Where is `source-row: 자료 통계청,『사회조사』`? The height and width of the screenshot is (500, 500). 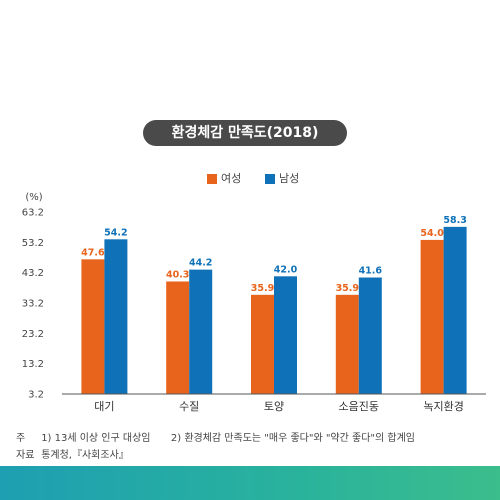 source-row: 자료 통계청,『사회조사』 is located at coordinates (215, 455).